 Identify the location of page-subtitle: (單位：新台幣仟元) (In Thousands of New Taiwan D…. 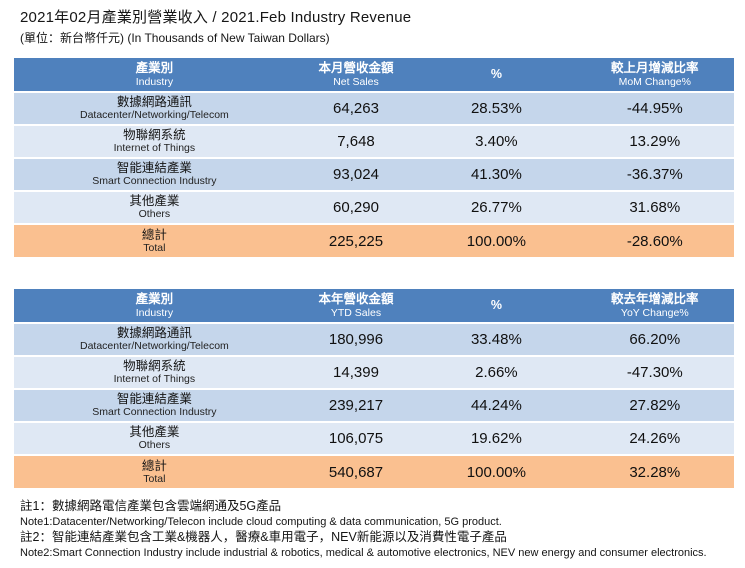
(175, 38).